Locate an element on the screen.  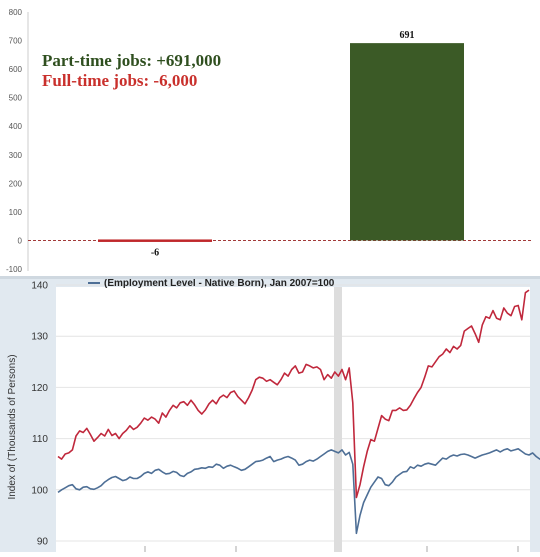
bar-y-tick-label: 200 is located at coordinates (16, 183).